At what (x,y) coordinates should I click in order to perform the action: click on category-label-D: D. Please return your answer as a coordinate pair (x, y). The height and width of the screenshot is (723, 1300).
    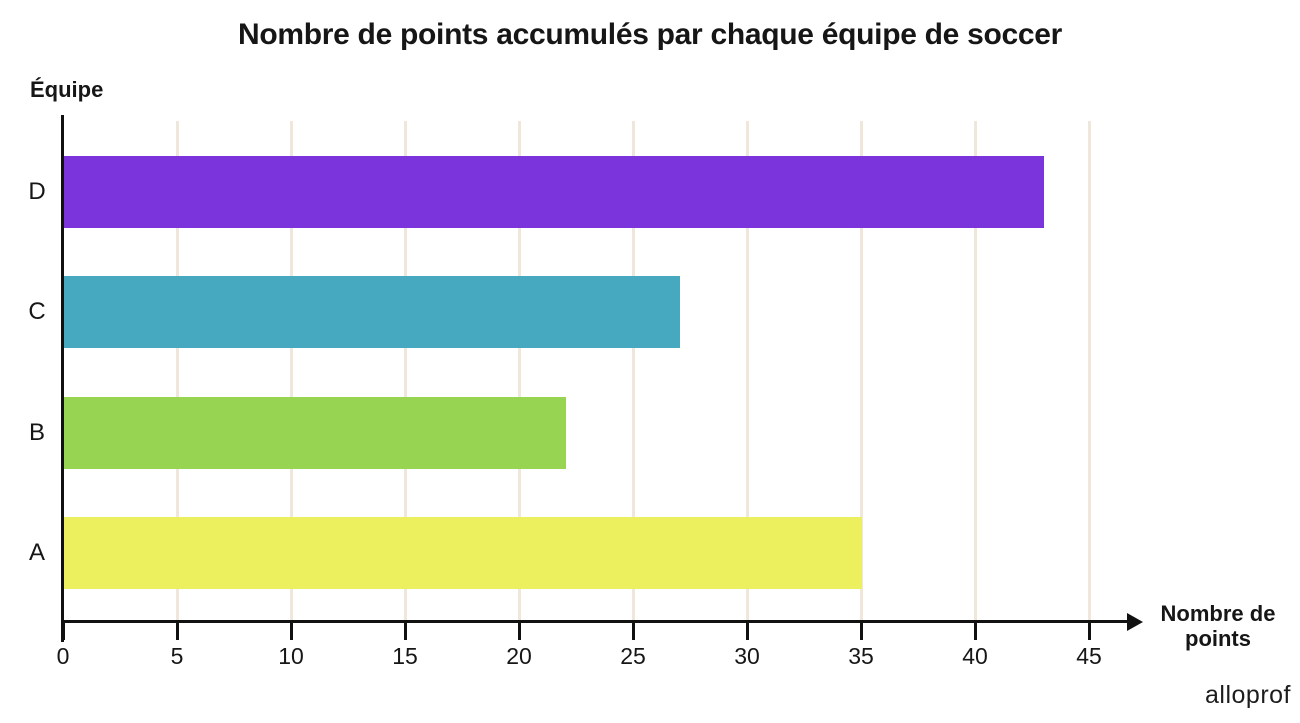
    Looking at the image, I should click on (37, 191).